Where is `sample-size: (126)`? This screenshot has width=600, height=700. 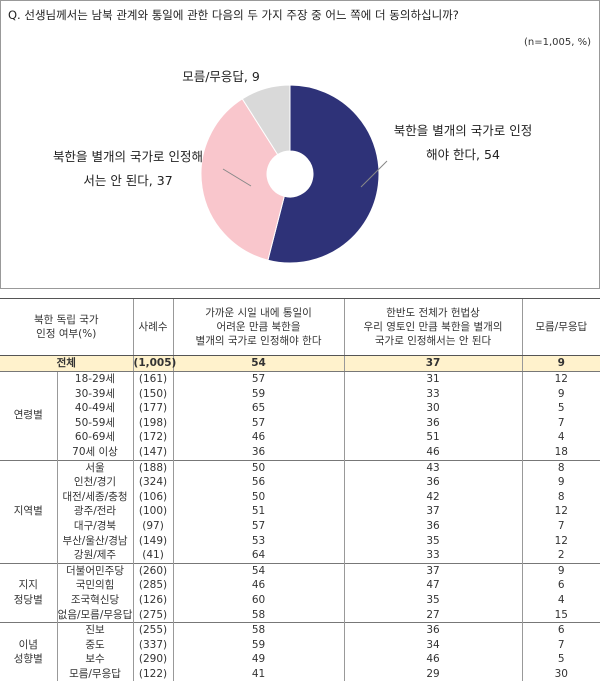
sample-size: (126) is located at coordinates (153, 600).